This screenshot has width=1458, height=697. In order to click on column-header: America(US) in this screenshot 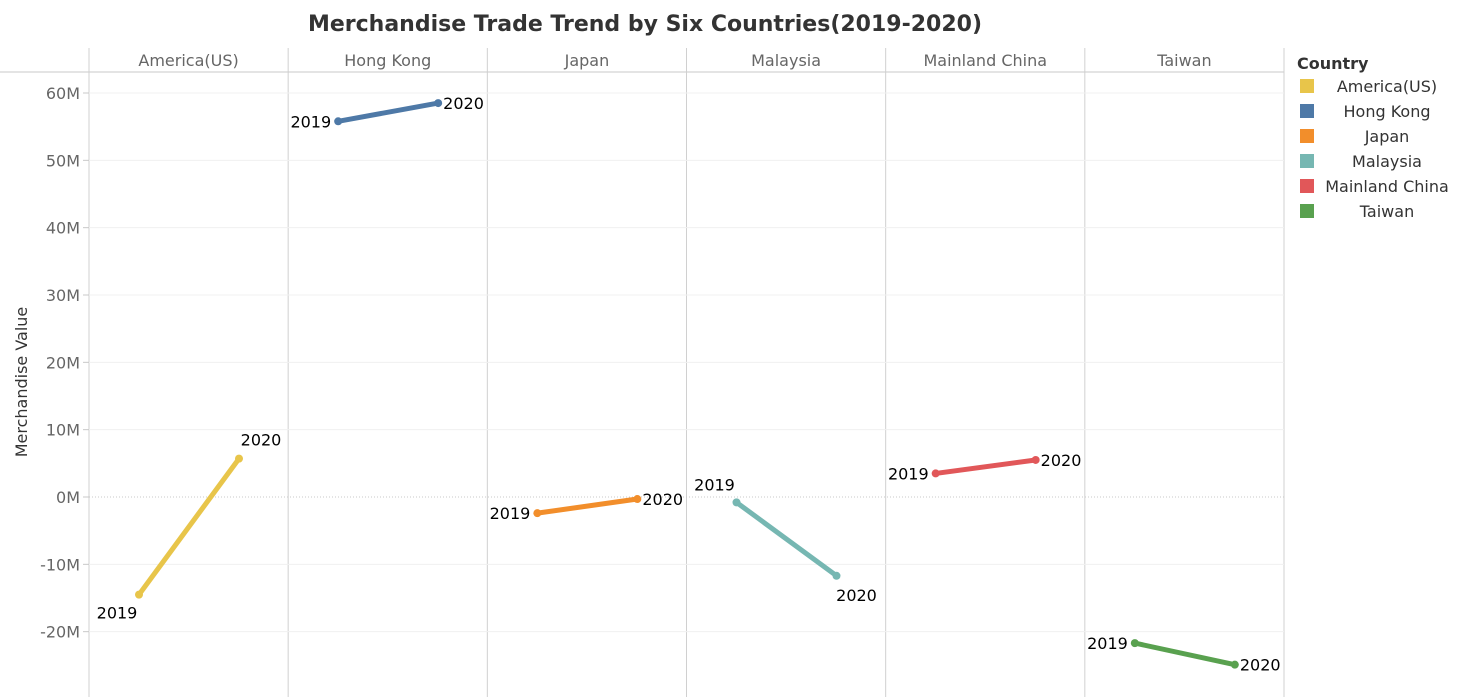, I will do `click(188, 60)`.